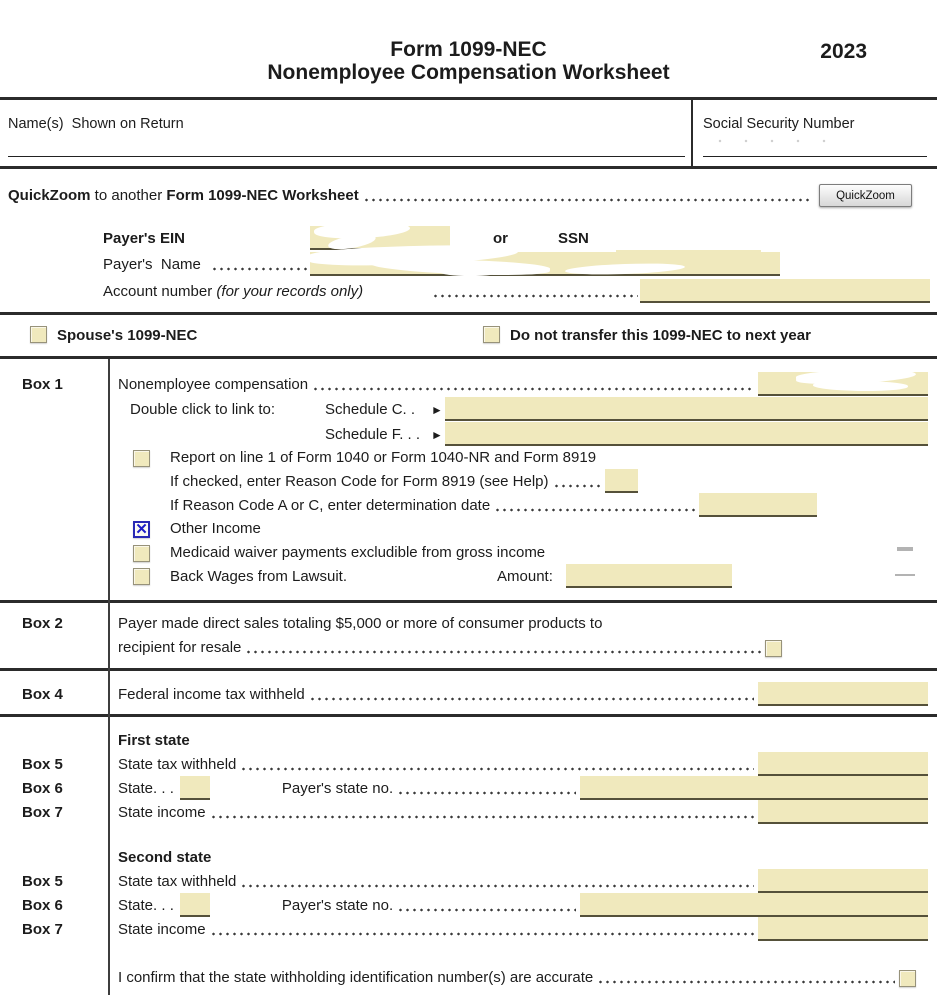 The width and height of the screenshot is (937, 998). What do you see at coordinates (907, 978) in the screenshot?
I see `confirm-checkbox` at bounding box center [907, 978].